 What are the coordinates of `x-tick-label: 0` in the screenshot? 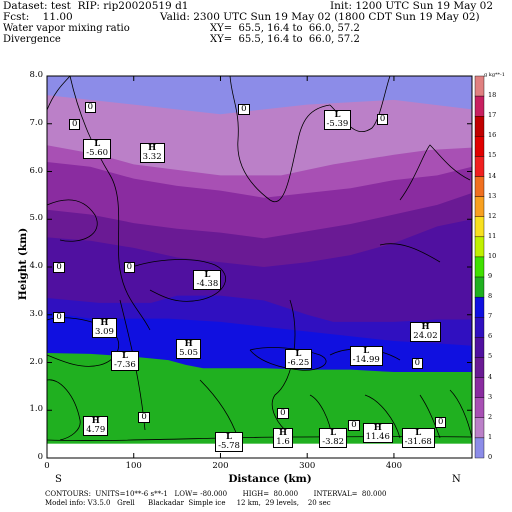 It's located at (47, 466).